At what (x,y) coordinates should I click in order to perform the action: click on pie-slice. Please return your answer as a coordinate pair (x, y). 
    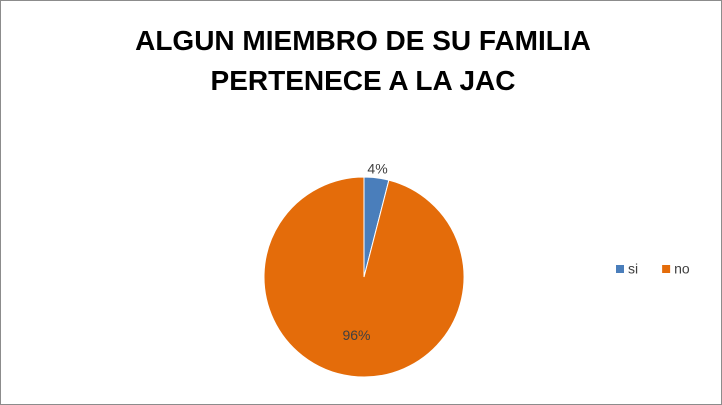
    Looking at the image, I should click on (364, 277).